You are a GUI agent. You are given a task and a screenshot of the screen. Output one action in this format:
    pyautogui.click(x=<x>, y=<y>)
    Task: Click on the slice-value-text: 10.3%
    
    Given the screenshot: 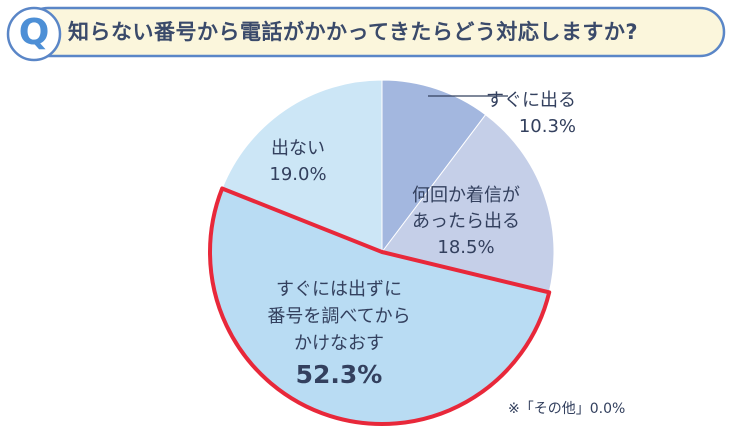 What is the action you would take?
    pyautogui.click(x=547, y=126)
    